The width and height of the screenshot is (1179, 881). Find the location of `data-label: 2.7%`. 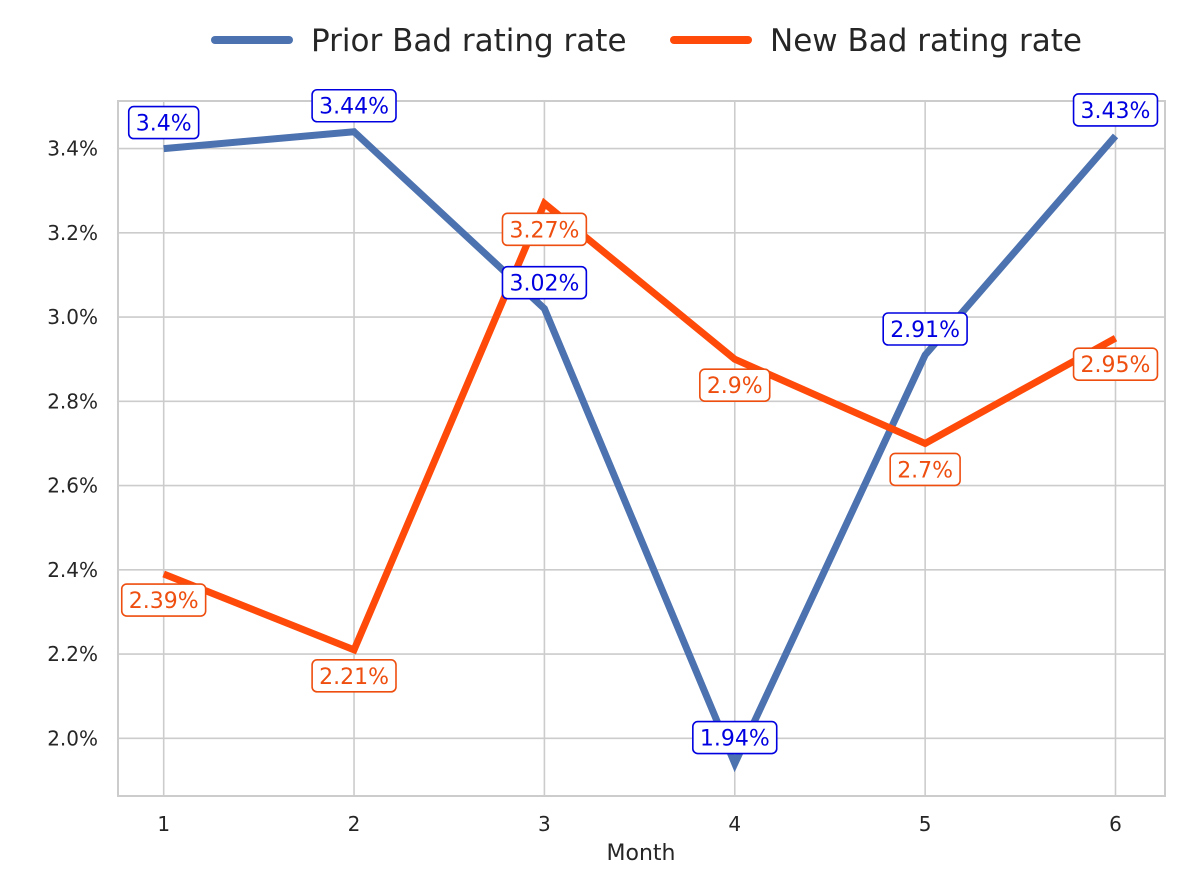

data-label: 2.7% is located at coordinates (925, 469).